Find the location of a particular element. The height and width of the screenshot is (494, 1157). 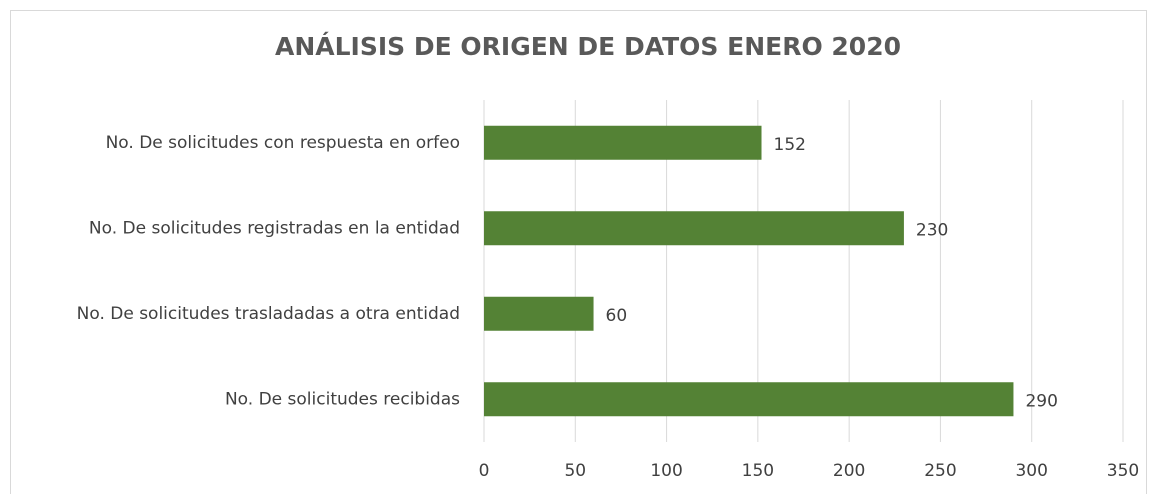

chart-title: ANÁLISIS DE ORIGEN DE DATOS ENERO 2020 is located at coordinates (588, 46).